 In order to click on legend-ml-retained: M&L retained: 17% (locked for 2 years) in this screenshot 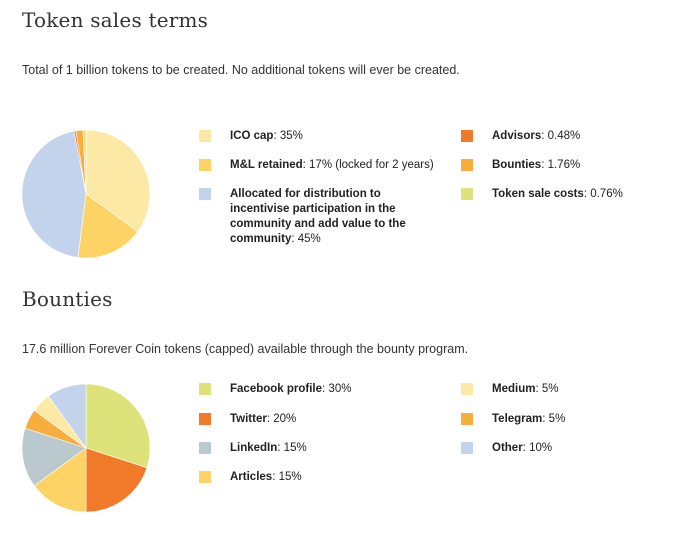, I will do `click(316, 165)`.